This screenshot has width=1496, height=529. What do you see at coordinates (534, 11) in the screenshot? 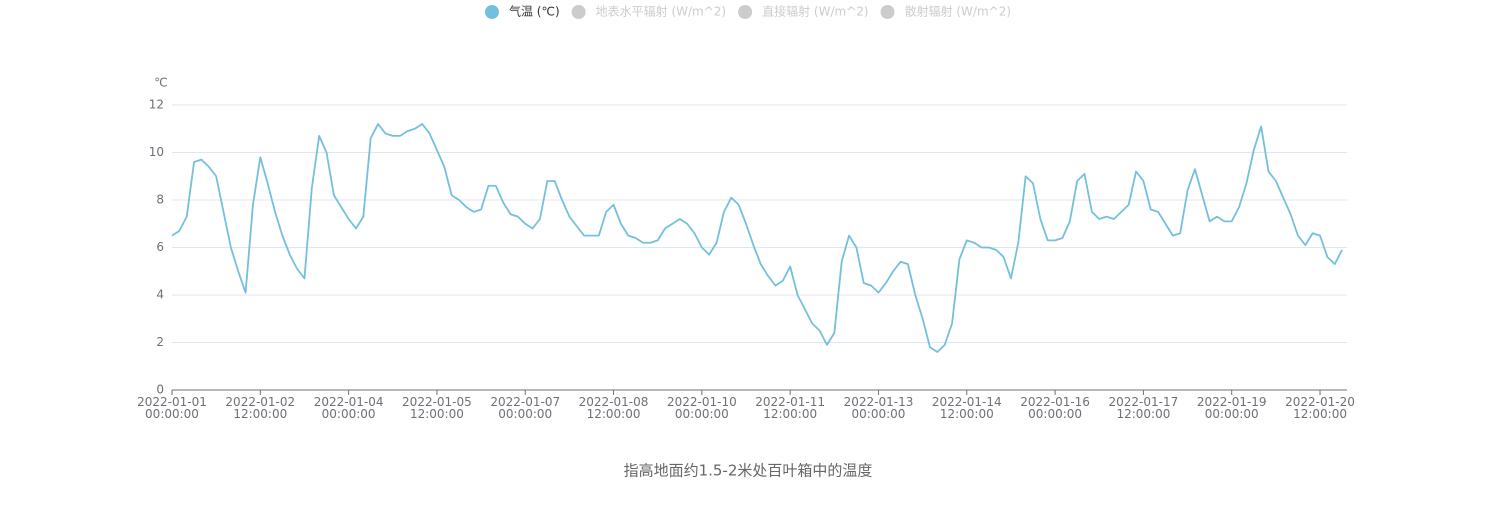
I see `legend-label: 气温 (℃)` at bounding box center [534, 11].